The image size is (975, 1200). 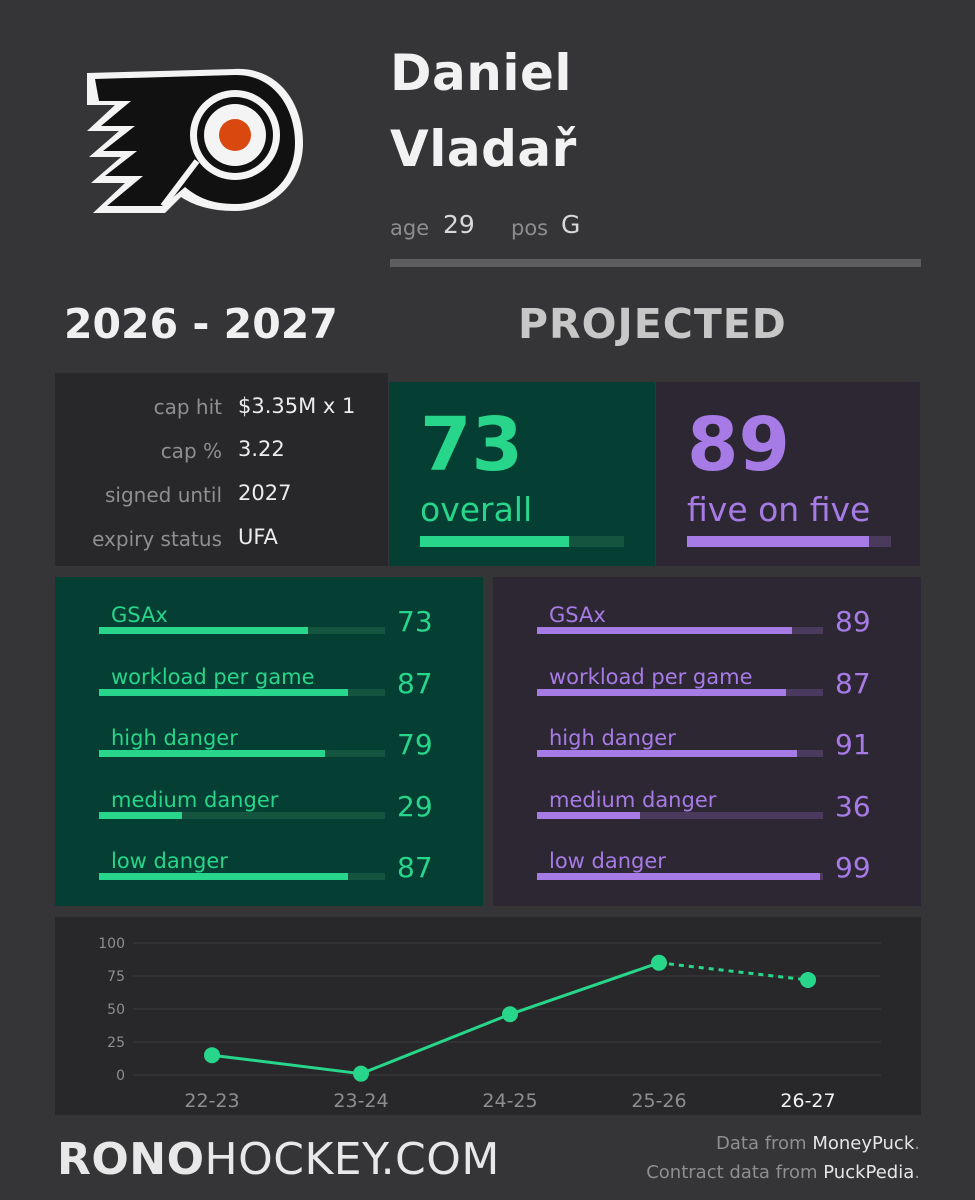 What do you see at coordinates (652, 324) in the screenshot?
I see `projected-title: PROJECTED` at bounding box center [652, 324].